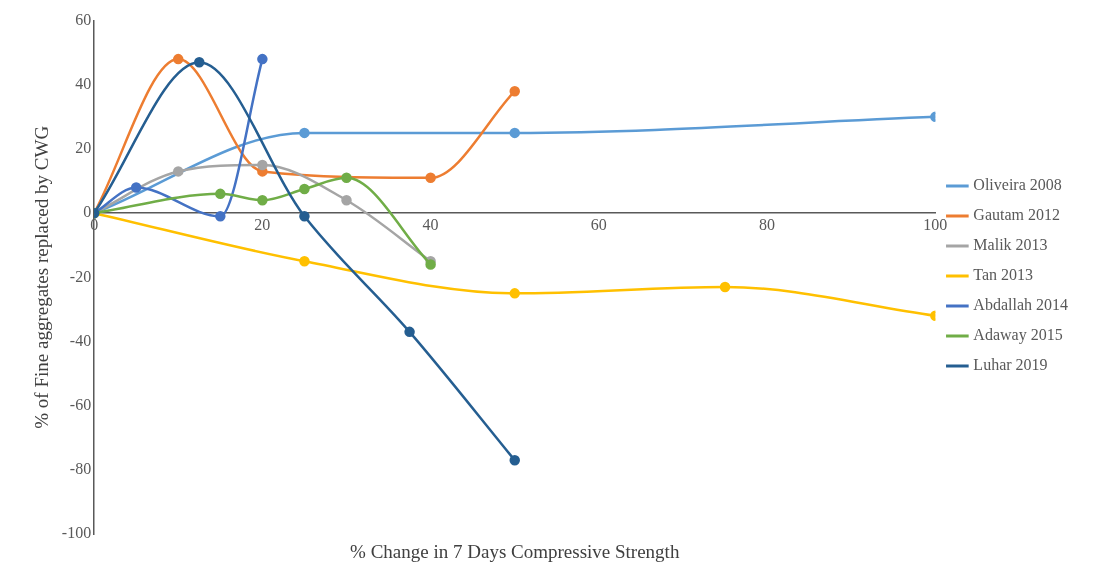 The width and height of the screenshot is (1096, 574). What do you see at coordinates (83, 19) in the screenshot?
I see `y-tick-label: 60` at bounding box center [83, 19].